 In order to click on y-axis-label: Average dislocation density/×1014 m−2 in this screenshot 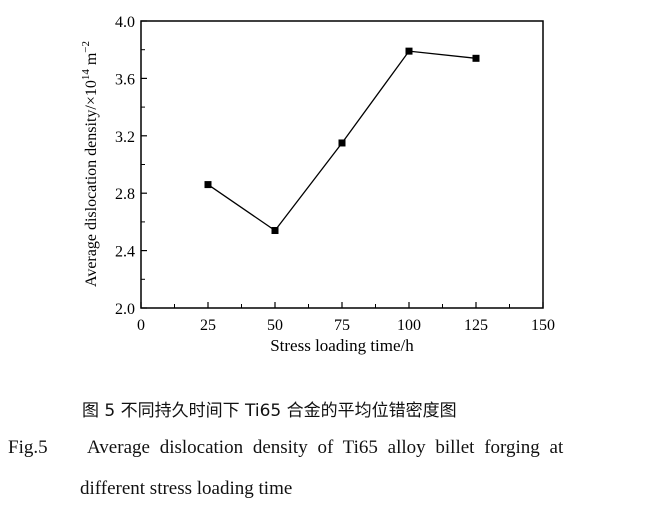, I will do `click(90, 164)`.